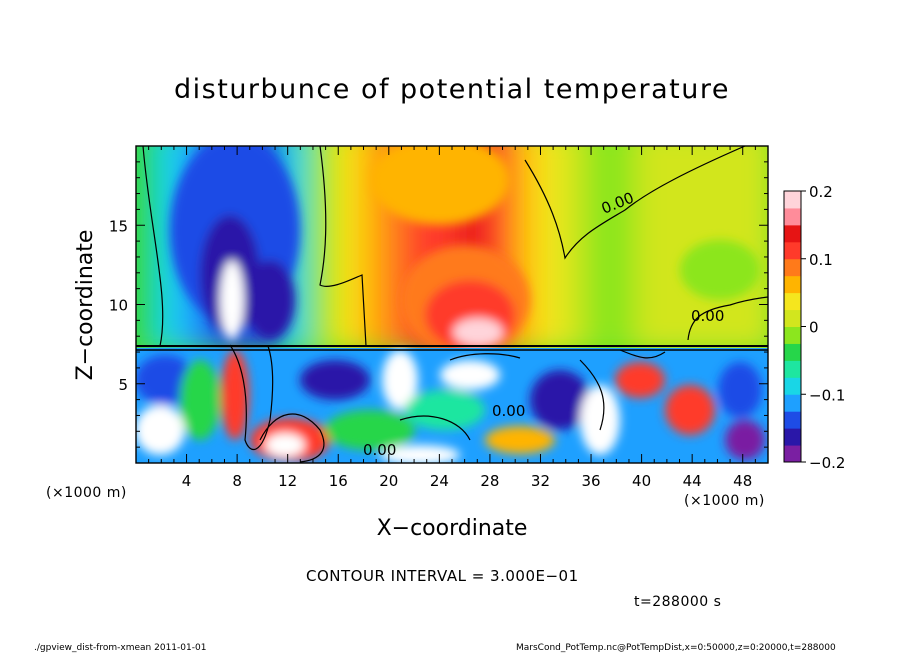 This screenshot has height=658, width=904. What do you see at coordinates (452, 528) in the screenshot?
I see `x-axis-title: X−coordinate` at bounding box center [452, 528].